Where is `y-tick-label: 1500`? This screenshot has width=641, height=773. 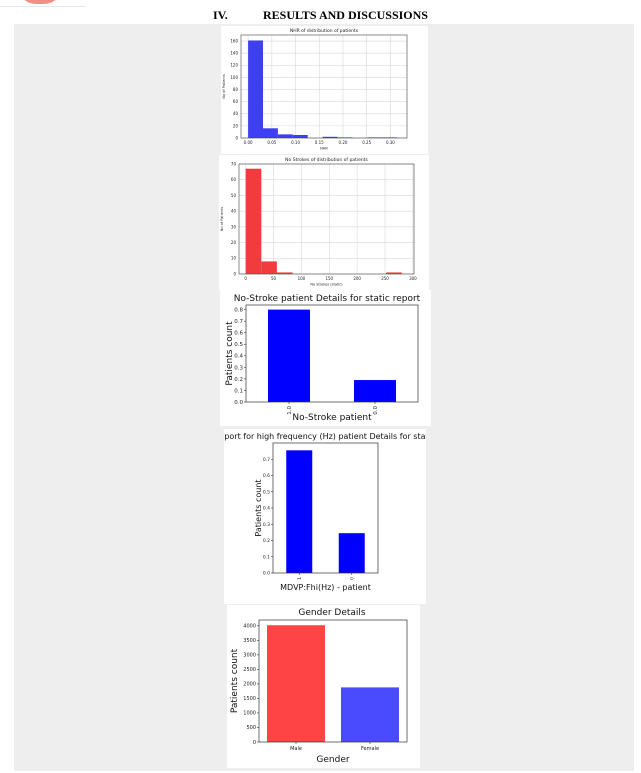 y-tick-label: 1500 is located at coordinates (249, 699).